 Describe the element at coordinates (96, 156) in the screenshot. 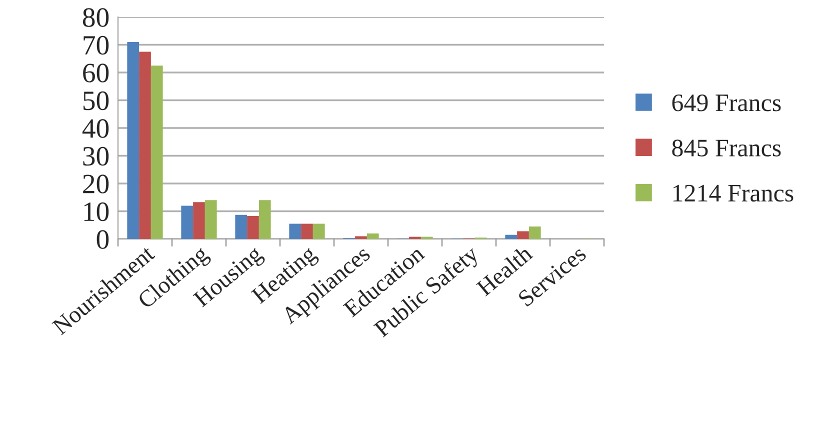

I see `y-tick-label: 30` at that location.